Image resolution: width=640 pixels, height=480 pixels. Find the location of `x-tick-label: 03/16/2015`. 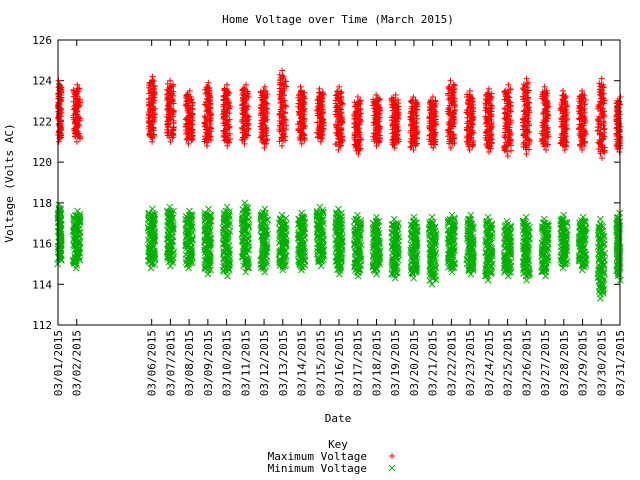

x-tick-label: 03/16/2015 is located at coordinates (339, 363).